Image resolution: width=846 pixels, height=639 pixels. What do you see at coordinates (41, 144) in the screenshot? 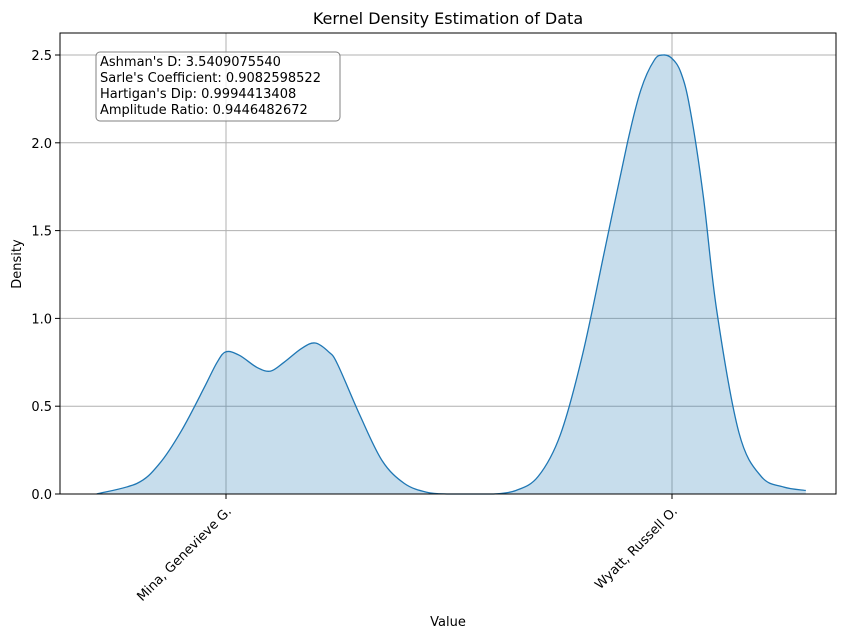
I see `y-tick-label: 2.0` at bounding box center [41, 144].